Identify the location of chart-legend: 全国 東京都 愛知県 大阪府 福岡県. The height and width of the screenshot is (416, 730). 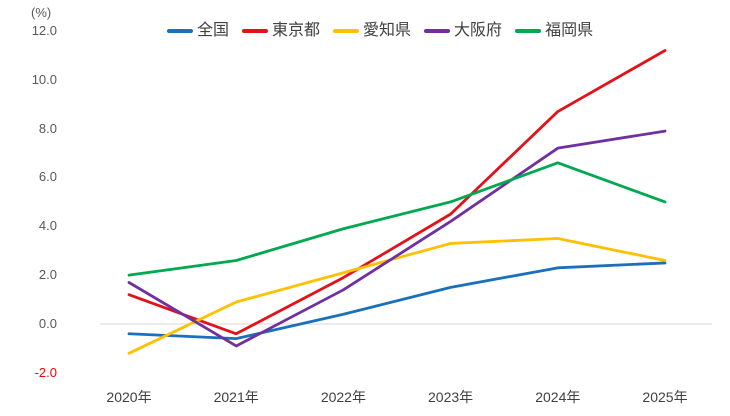
(380, 31).